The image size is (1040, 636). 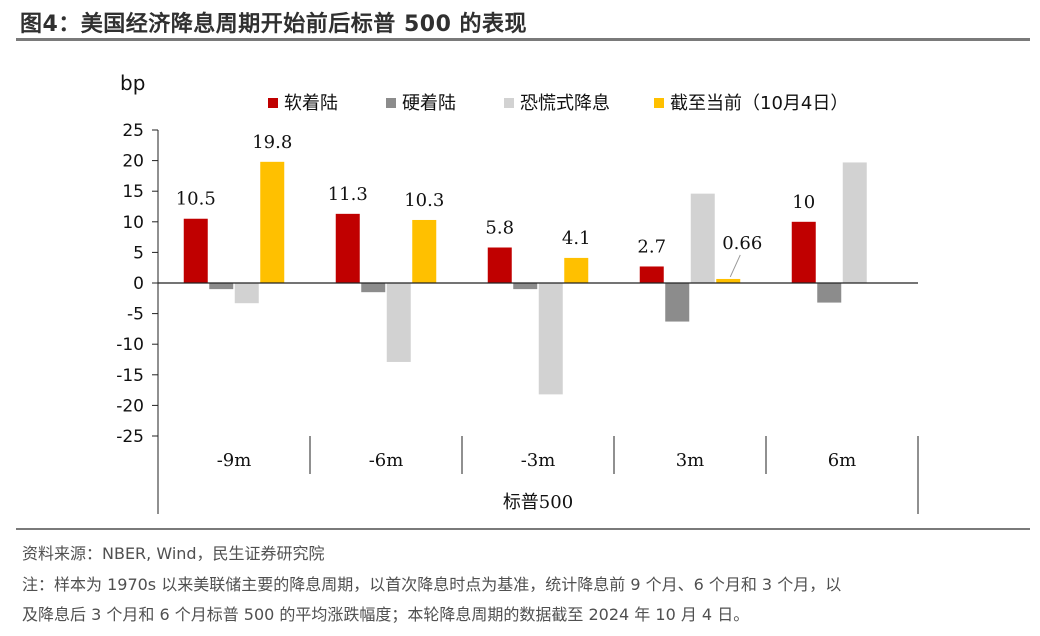 What do you see at coordinates (132, 83) in the screenshot?
I see `y-axis-label: bp` at bounding box center [132, 83].